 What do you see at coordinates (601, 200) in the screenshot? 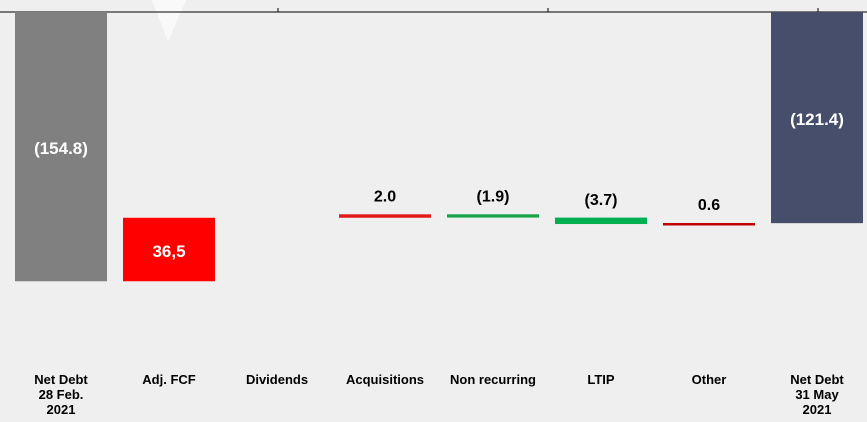
I see `value-label: (3.7)` at bounding box center [601, 200].